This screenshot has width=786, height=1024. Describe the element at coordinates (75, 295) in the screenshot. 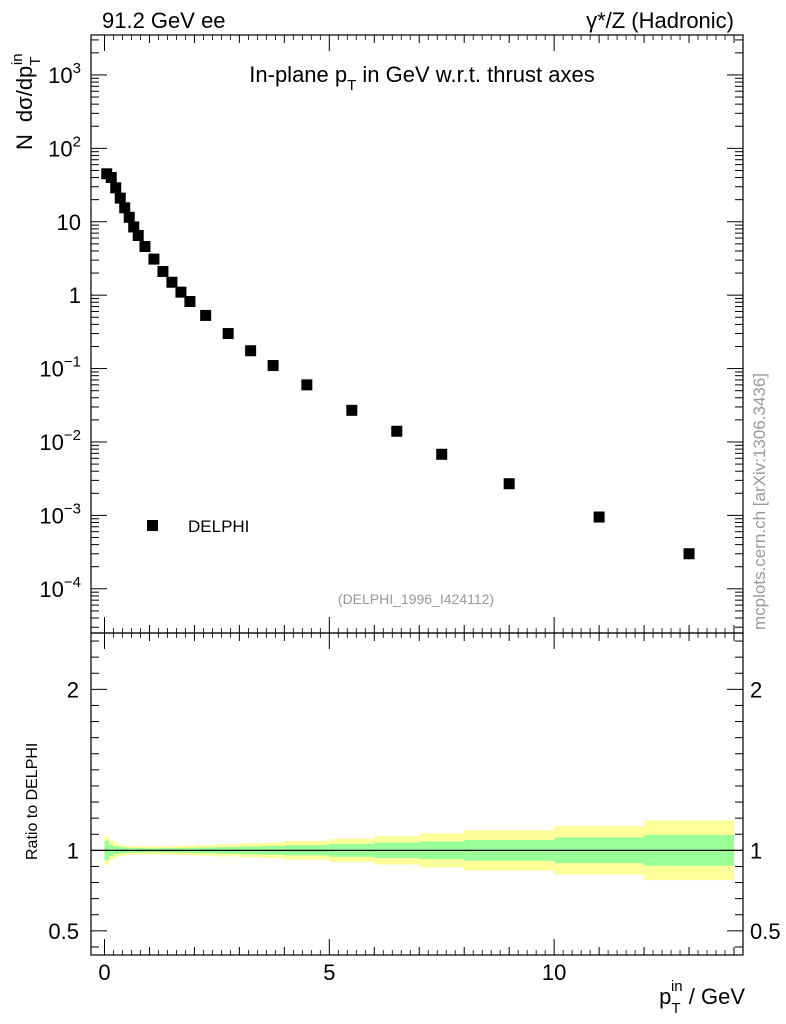

I see `y-tick-label: 1` at that location.